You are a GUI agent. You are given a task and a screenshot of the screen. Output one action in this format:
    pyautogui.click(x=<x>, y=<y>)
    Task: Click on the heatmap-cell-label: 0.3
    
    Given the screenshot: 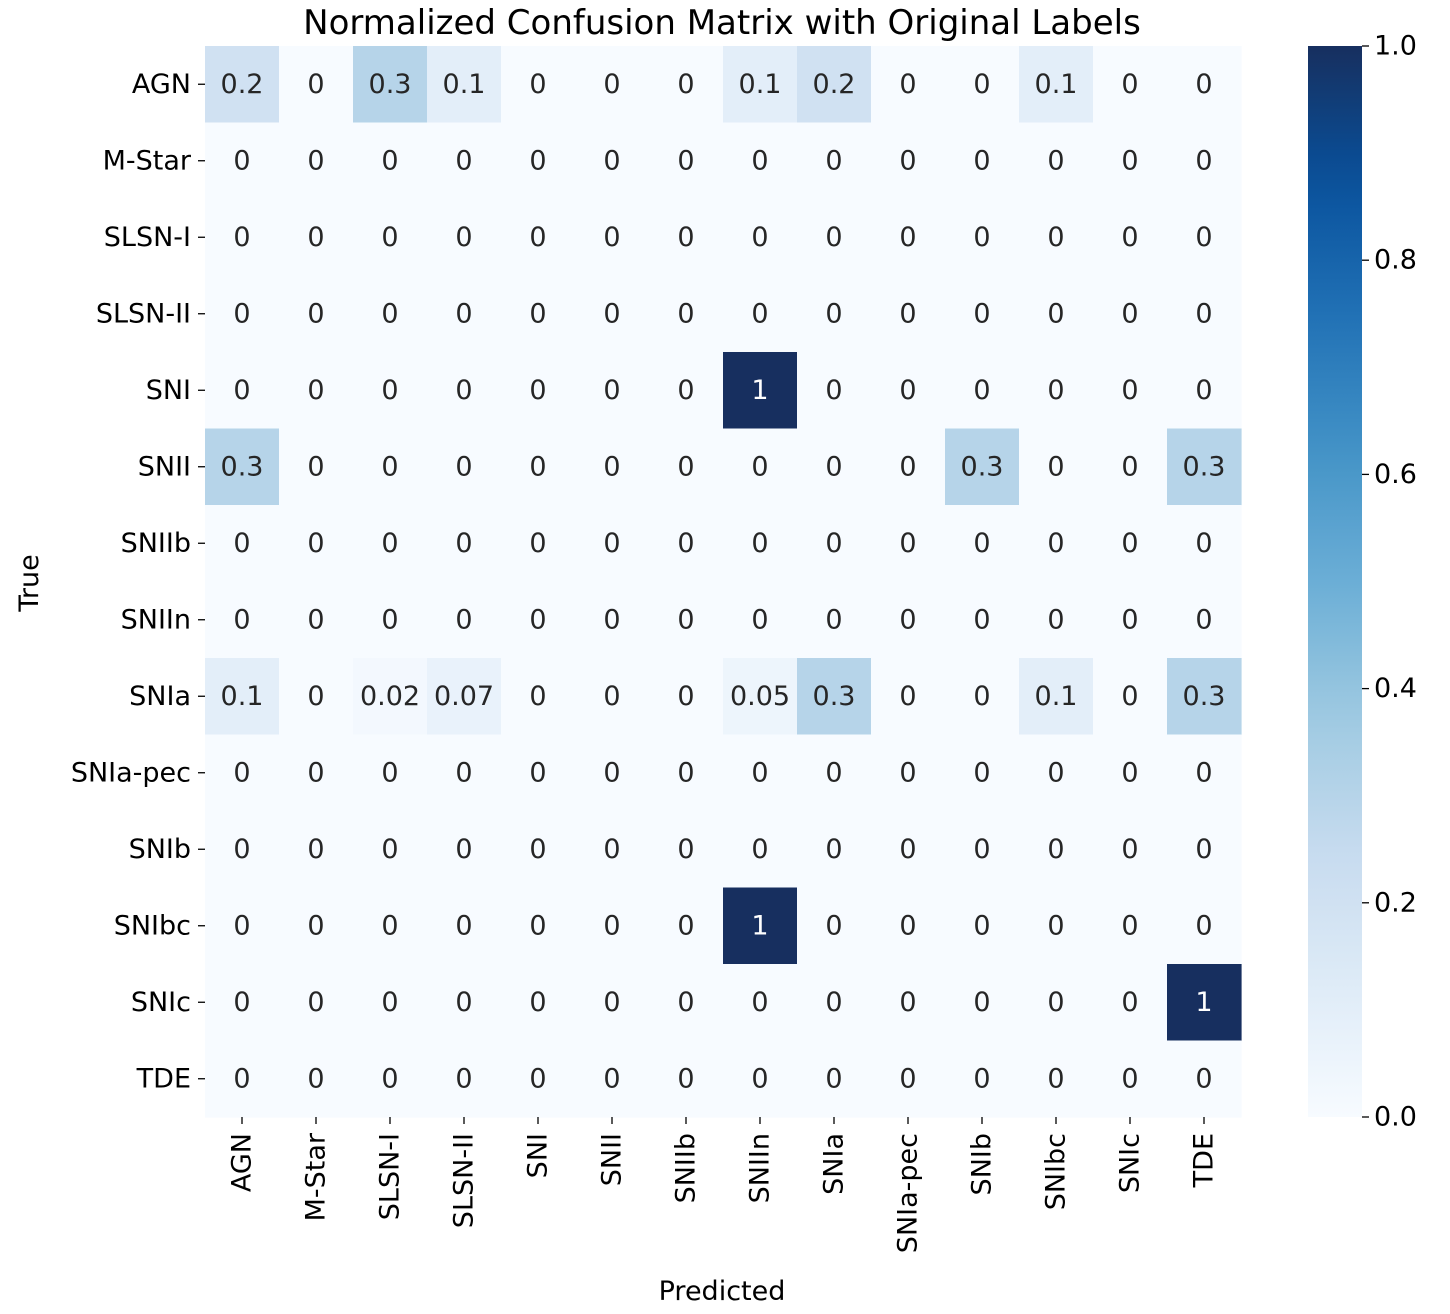 What is the action you would take?
    pyautogui.click(x=390, y=84)
    